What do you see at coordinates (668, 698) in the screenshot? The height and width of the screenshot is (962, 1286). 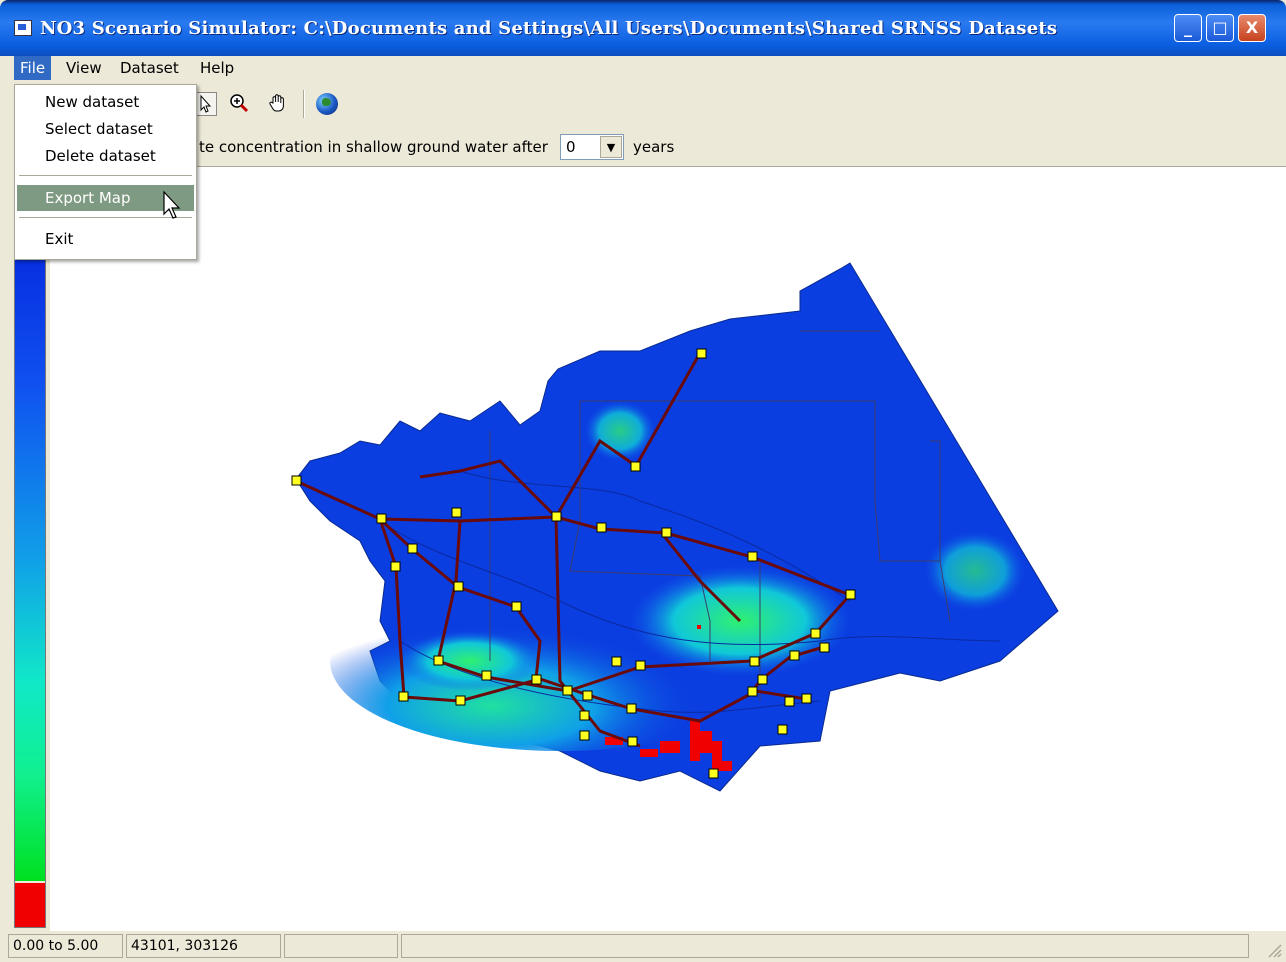 I see `hotspots` at bounding box center [668, 698].